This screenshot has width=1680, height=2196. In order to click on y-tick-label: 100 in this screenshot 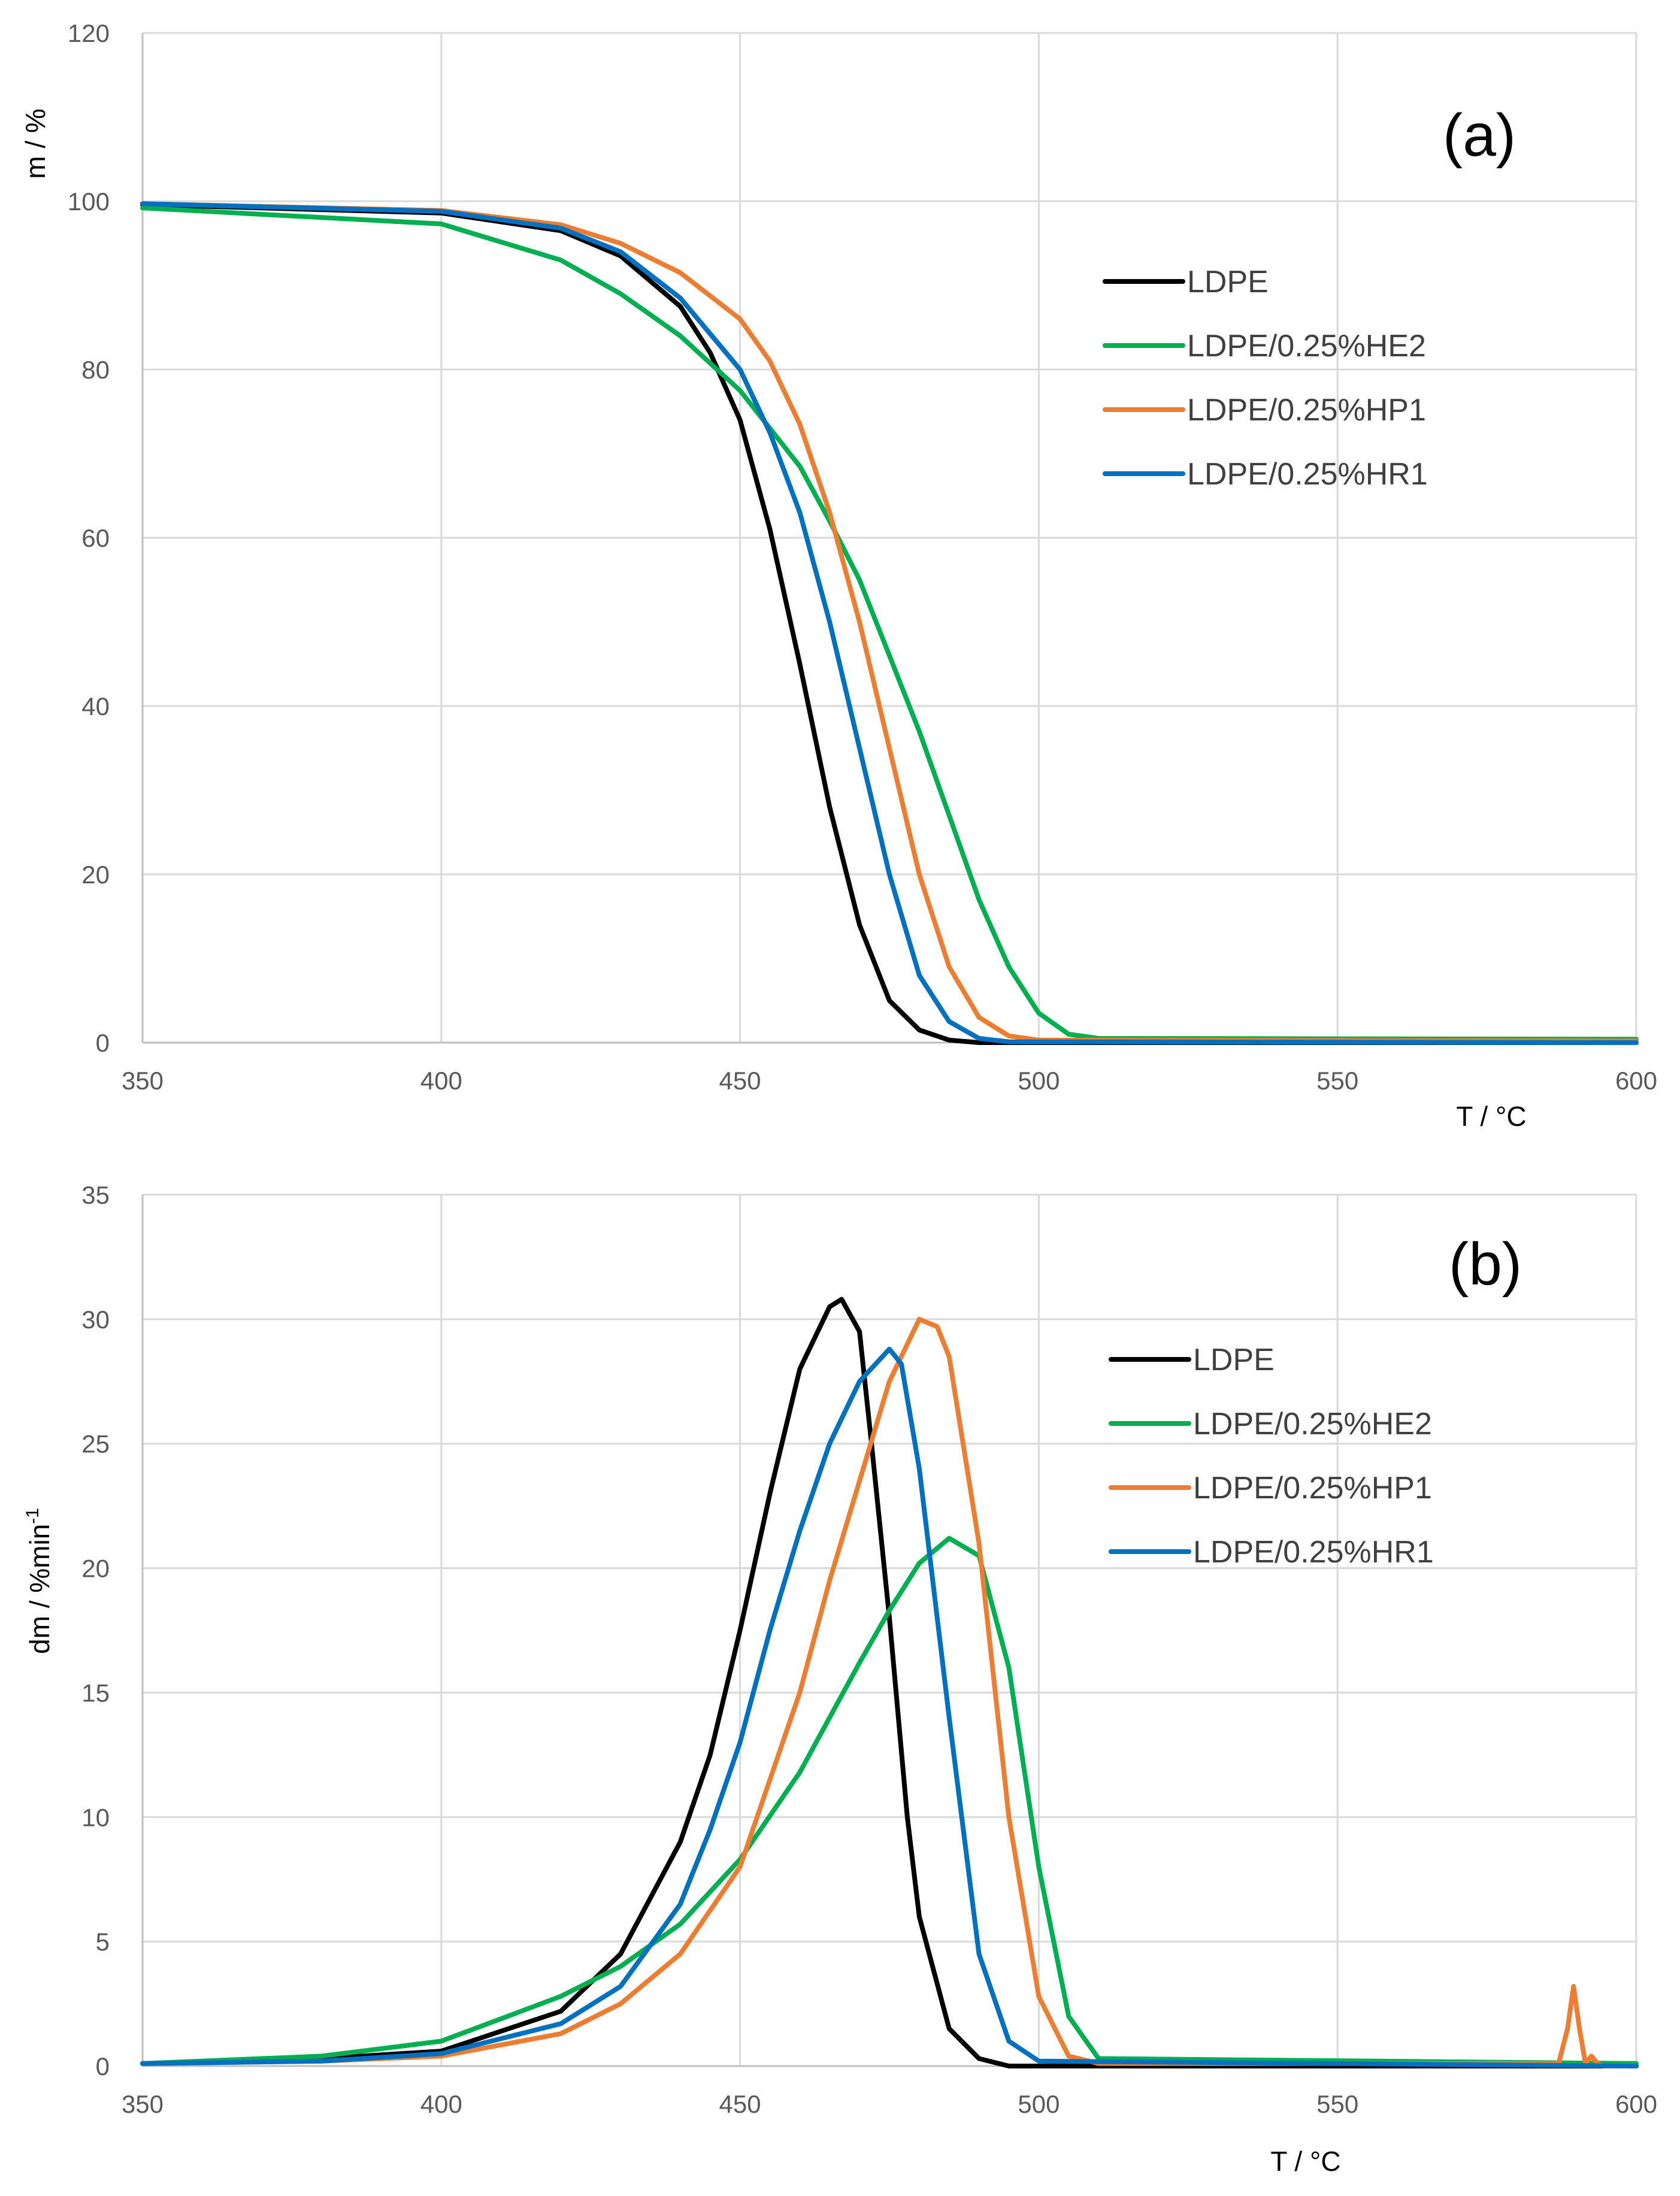, I will do `click(89, 202)`.